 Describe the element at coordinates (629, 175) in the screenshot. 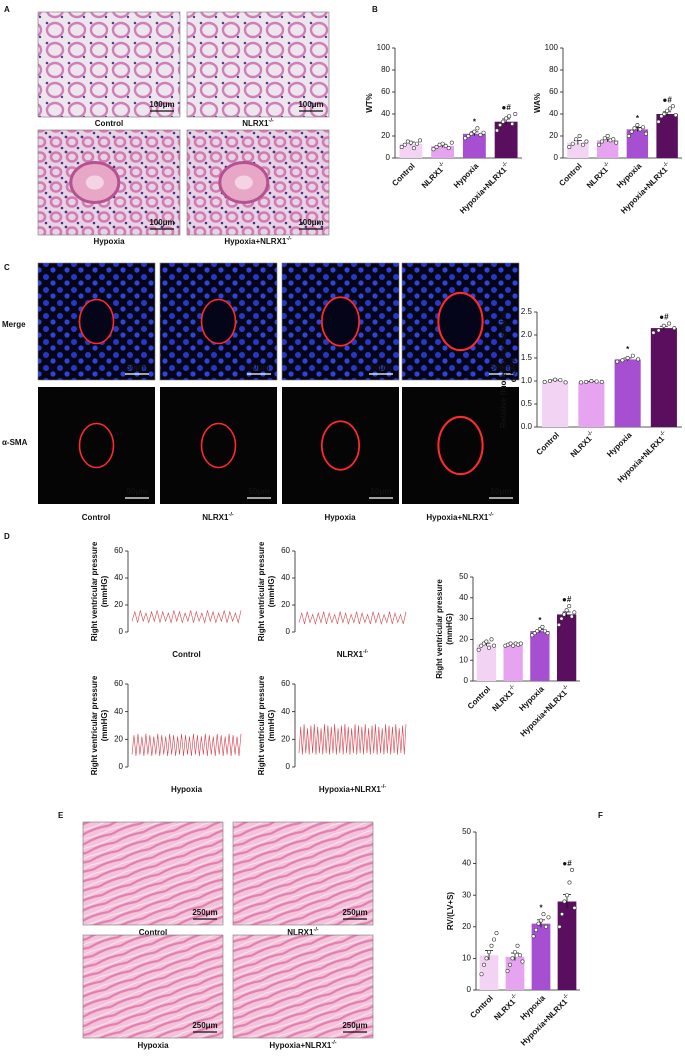

I see `x-tick-label: Hypoxia` at that location.